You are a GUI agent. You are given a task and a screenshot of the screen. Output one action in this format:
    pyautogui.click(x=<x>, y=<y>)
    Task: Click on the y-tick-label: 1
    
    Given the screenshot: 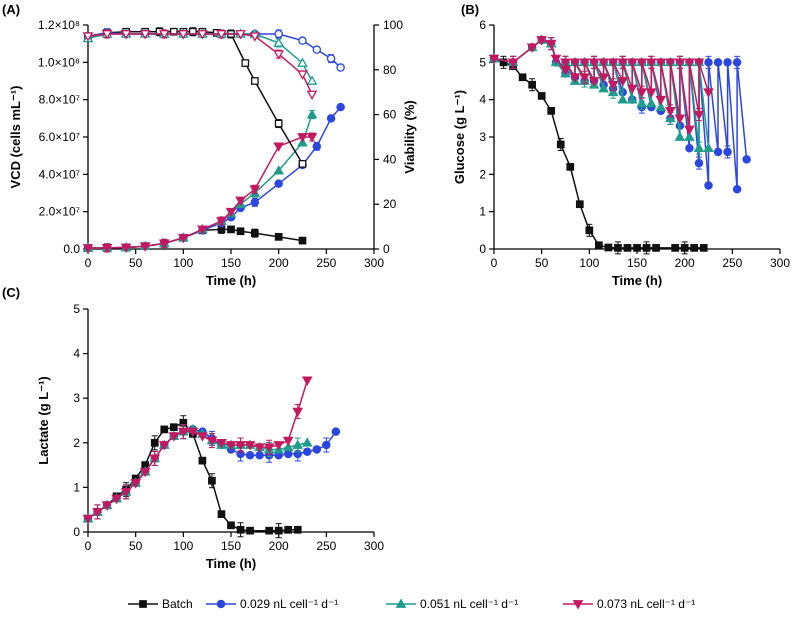 What is the action you would take?
    pyautogui.click(x=482, y=212)
    